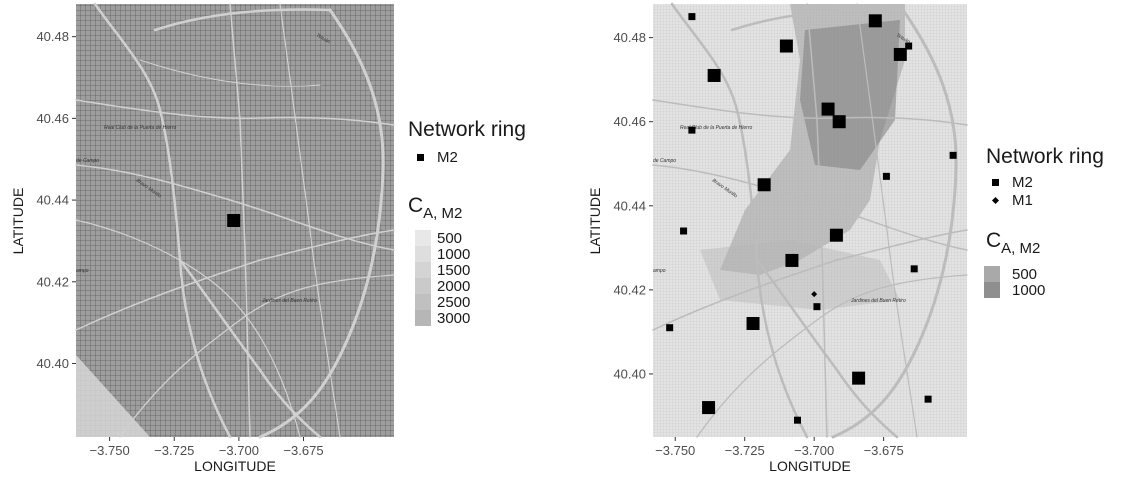  I want to click on legend-left-fill-title: CA, M2, so click(435, 208).